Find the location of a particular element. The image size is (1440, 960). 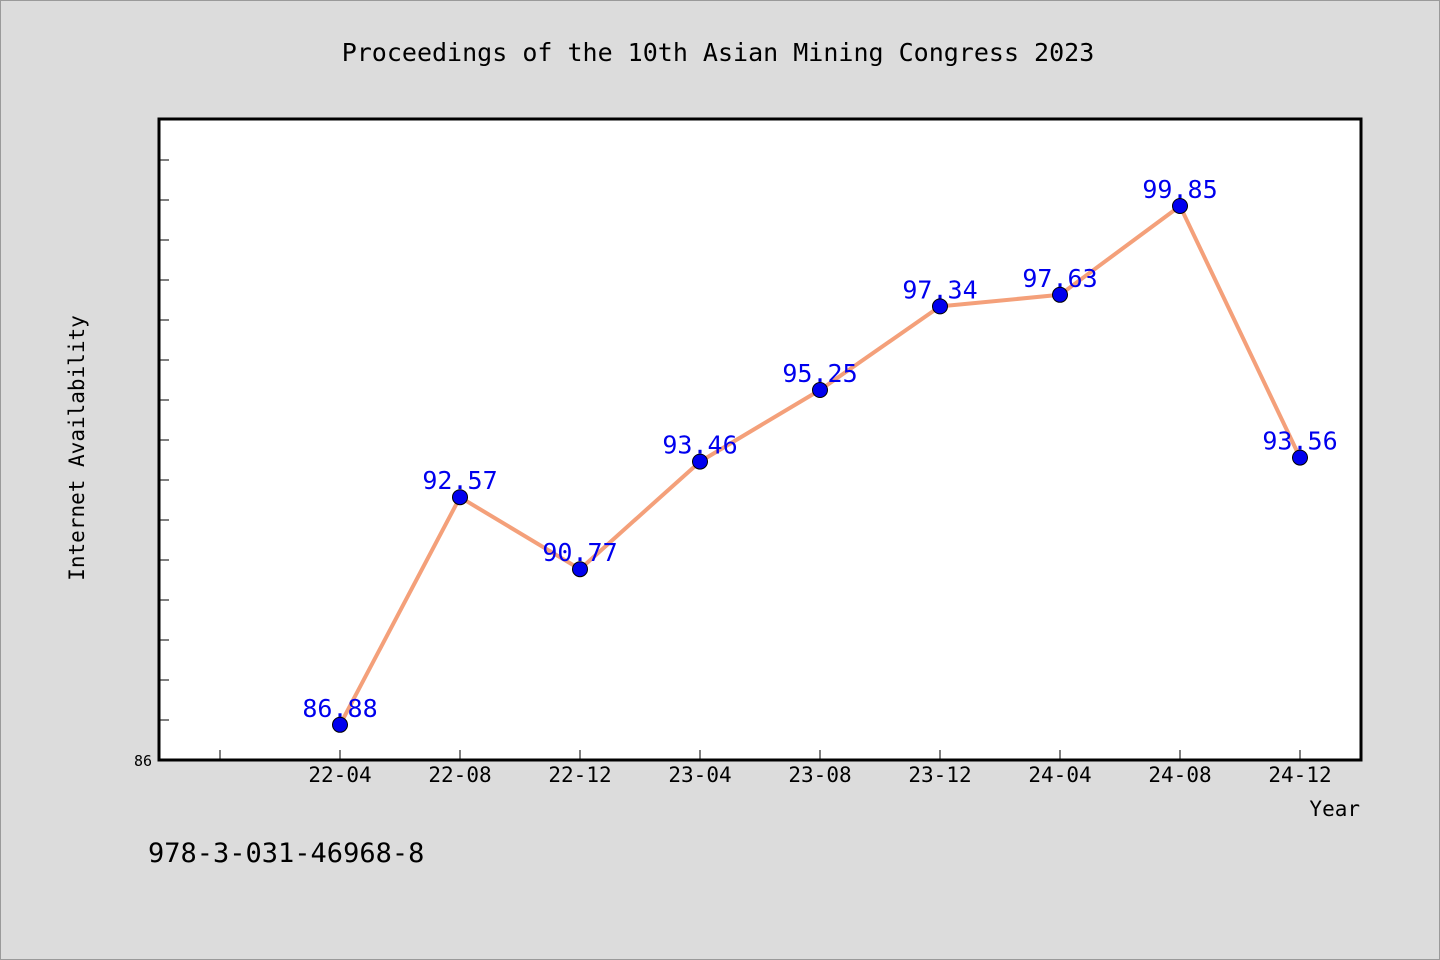

x-tick-label: 23-12 is located at coordinates (939, 775).